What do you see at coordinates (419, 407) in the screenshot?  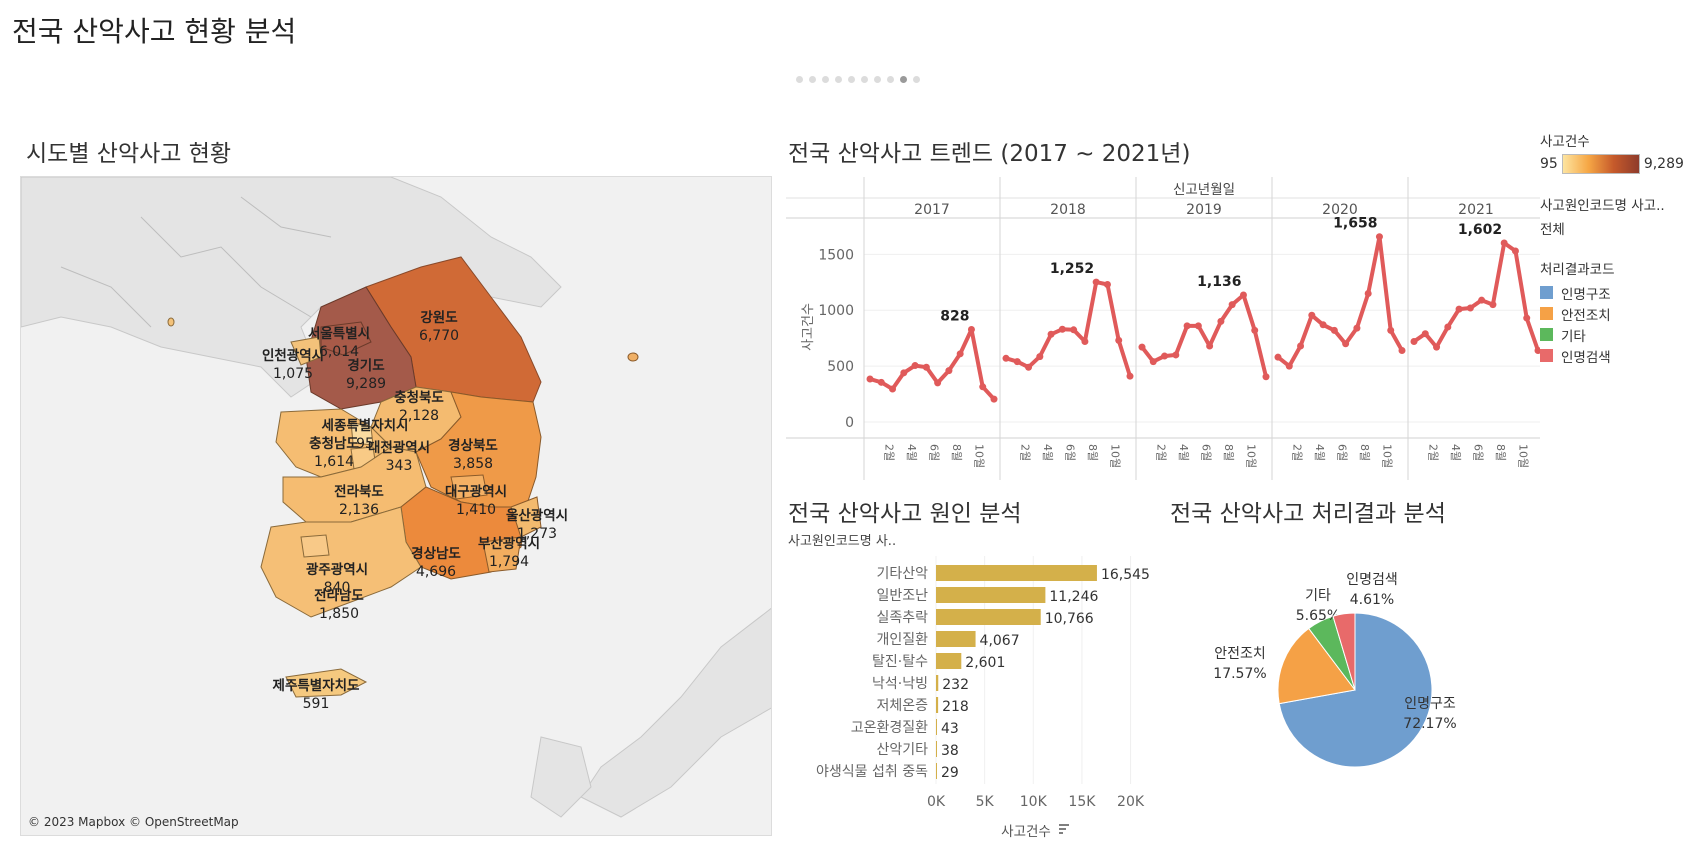 I see `map-region-label: 충청북도 2,128` at bounding box center [419, 407].